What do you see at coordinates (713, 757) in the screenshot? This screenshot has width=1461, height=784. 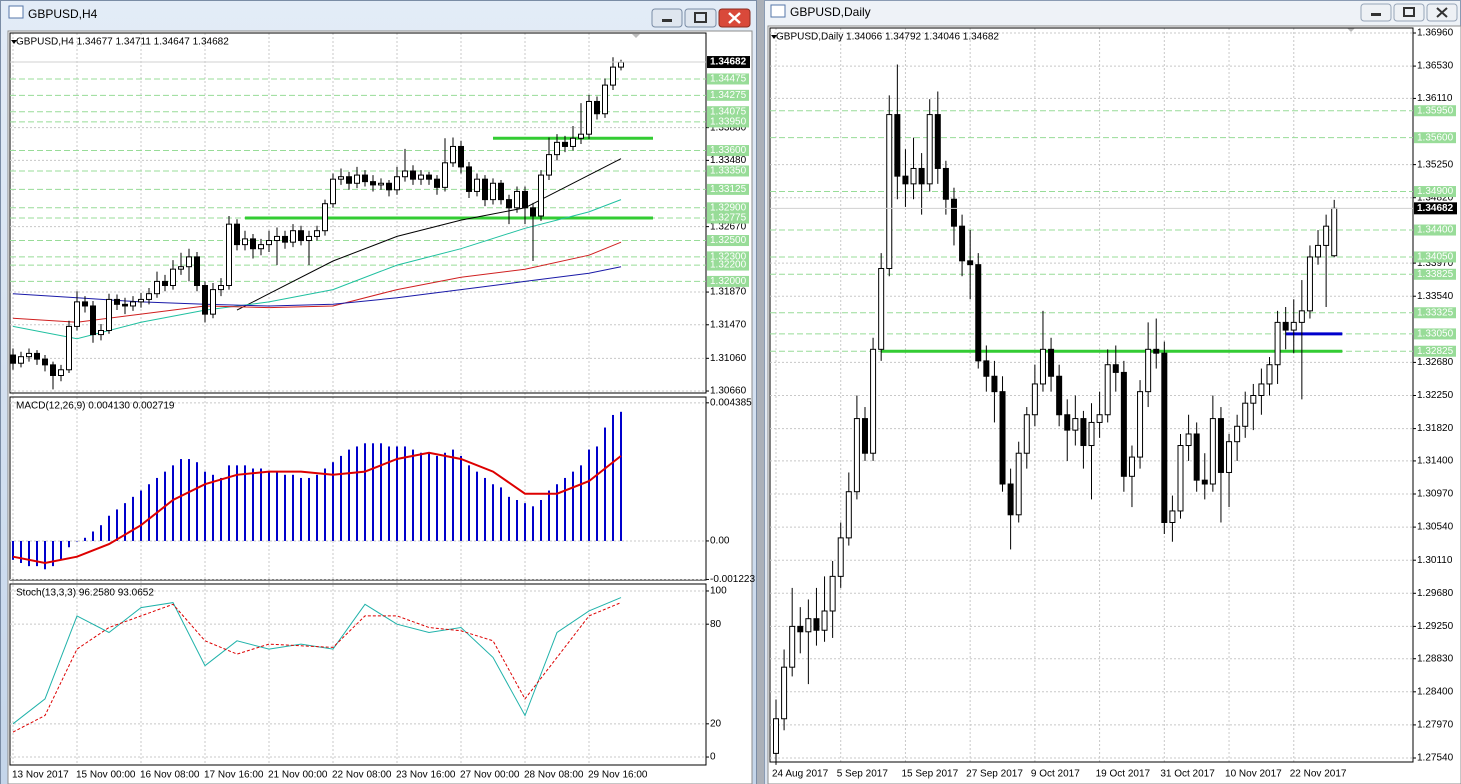 I see `y-tick-label: 0` at bounding box center [713, 757].